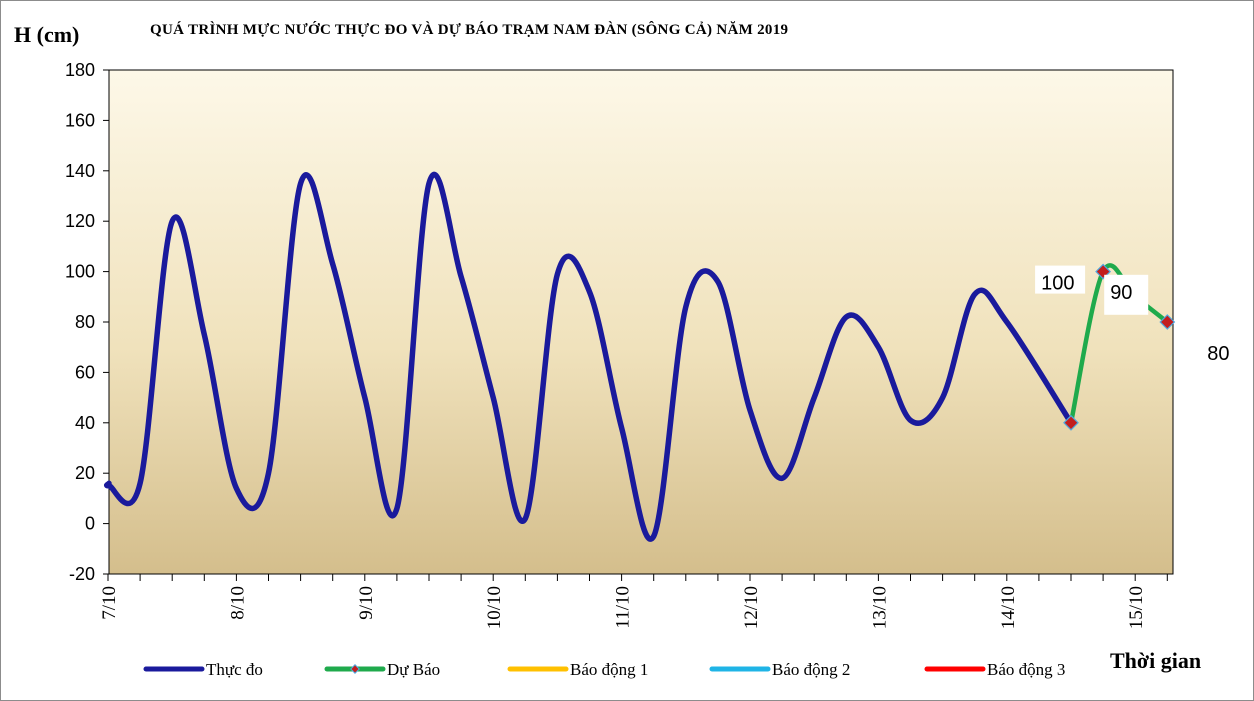 The height and width of the screenshot is (701, 1254). Describe the element at coordinates (1008, 607) in the screenshot. I see `x-tick-label: 14/10` at that location.